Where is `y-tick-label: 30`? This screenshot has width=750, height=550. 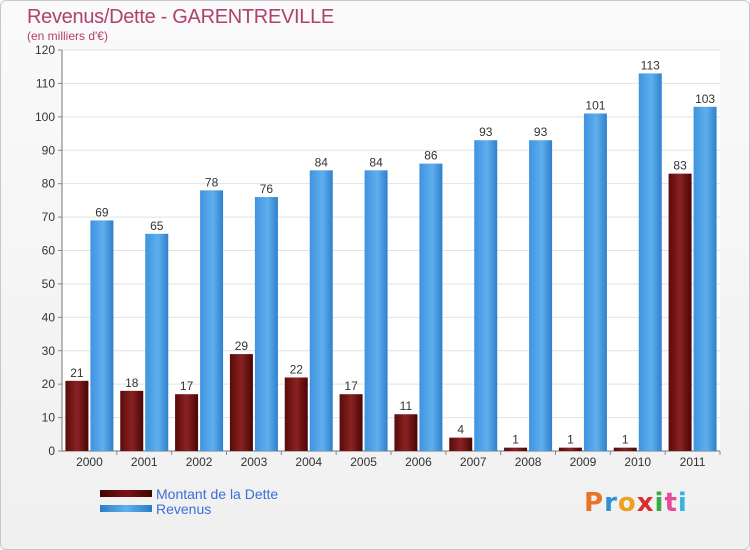 y-tick-label: 30 is located at coordinates (49, 351).